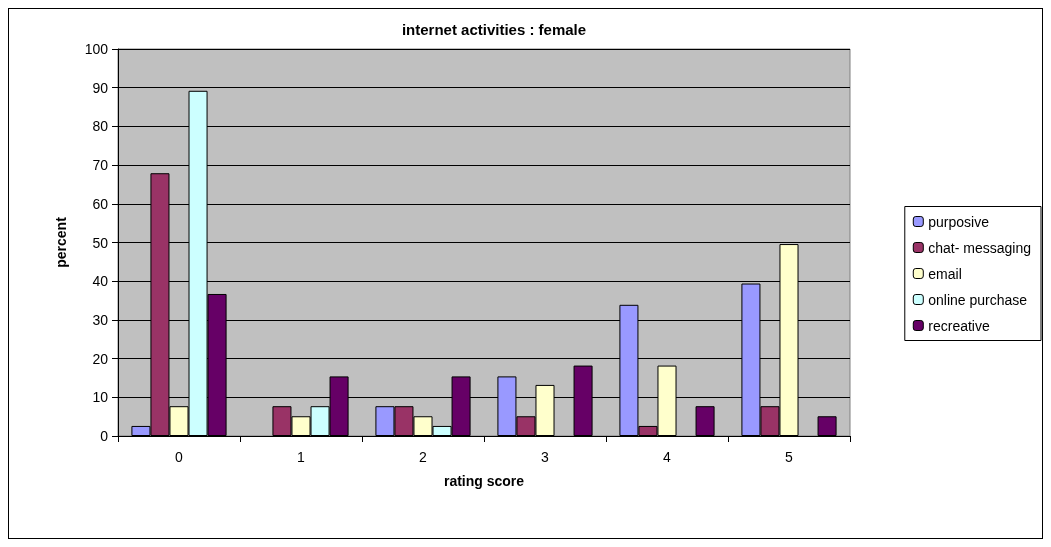 This screenshot has width=1051, height=547. What do you see at coordinates (100, 358) in the screenshot?
I see `y-tick-label: 20` at bounding box center [100, 358].